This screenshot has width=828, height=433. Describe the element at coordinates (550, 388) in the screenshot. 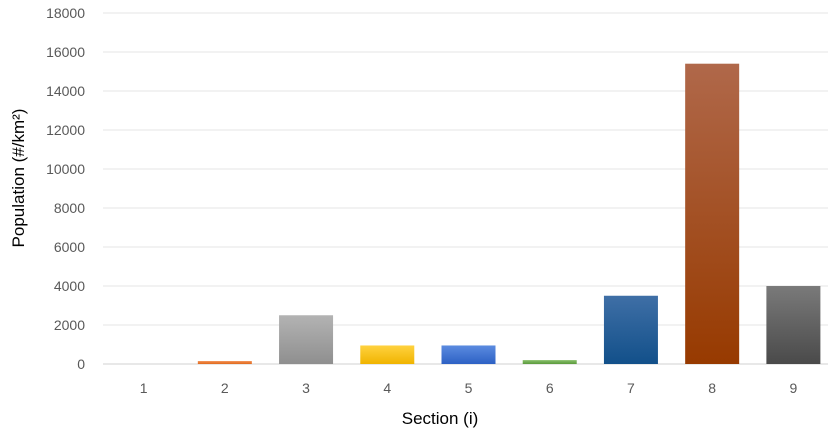

I see `x-tick-label: 6` at that location.